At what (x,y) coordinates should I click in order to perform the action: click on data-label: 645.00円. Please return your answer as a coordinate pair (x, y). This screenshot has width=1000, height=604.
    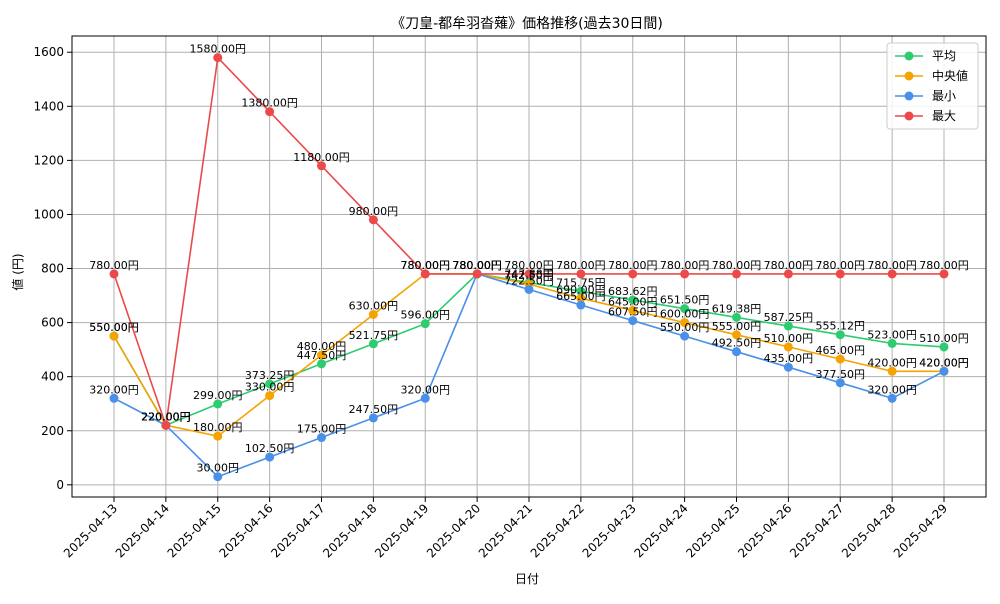
    Looking at the image, I should click on (633, 301).